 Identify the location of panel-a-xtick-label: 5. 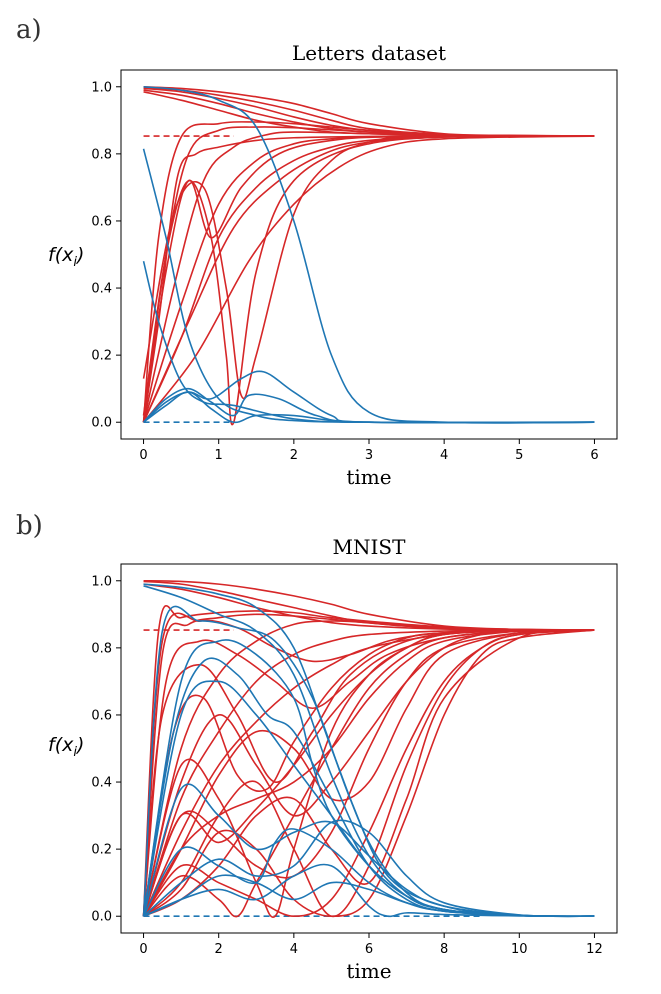
(519, 455).